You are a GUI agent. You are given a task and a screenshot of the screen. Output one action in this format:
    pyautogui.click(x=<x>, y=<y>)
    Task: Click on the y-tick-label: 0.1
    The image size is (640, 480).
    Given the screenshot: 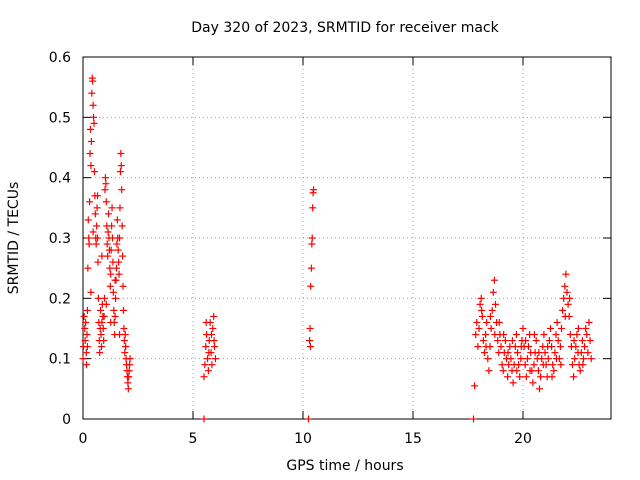 What is the action you would take?
    pyautogui.click(x=60, y=360)
    